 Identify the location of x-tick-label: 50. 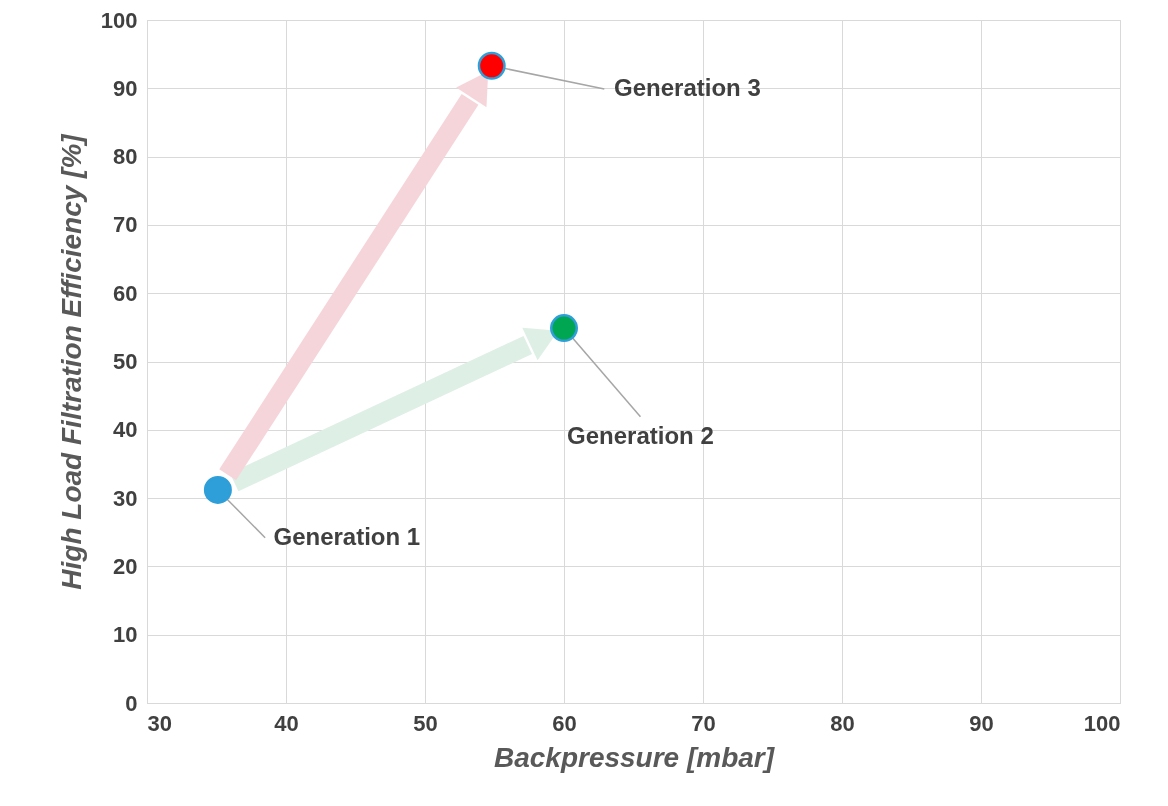
(425, 723).